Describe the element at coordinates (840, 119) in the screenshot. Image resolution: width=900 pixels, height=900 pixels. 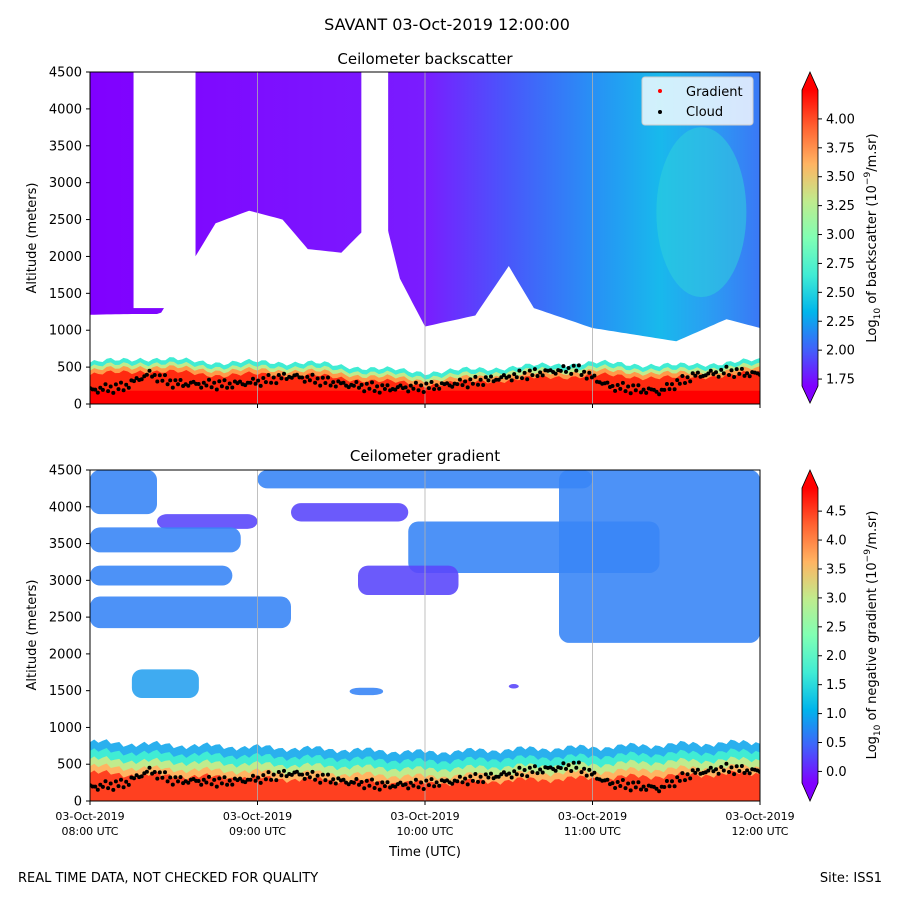
I see `colorbar-tick-label: 4.00` at that location.